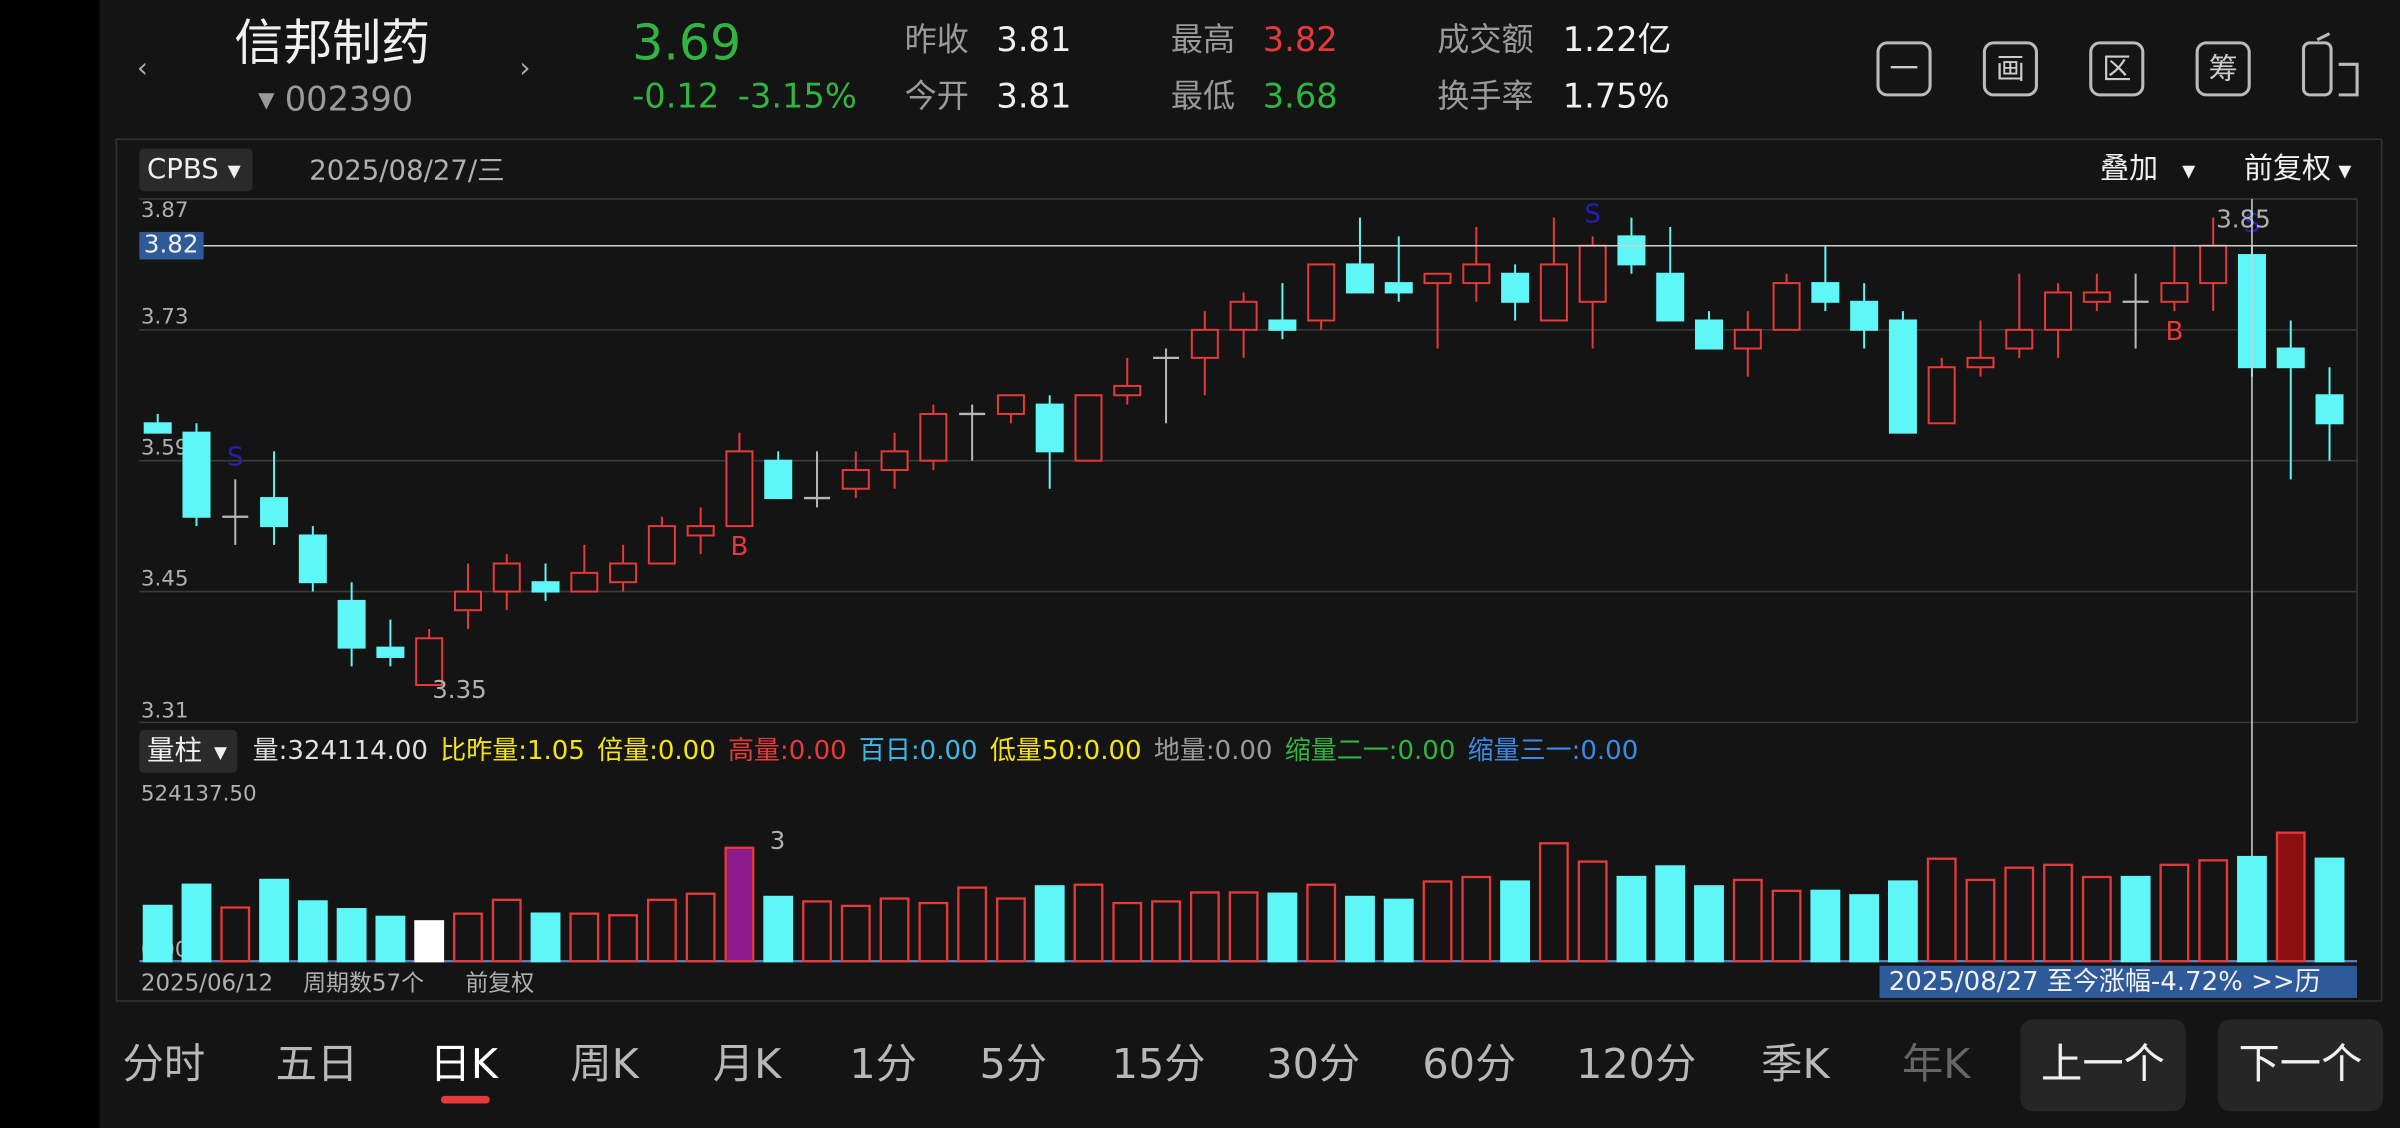 The width and height of the screenshot is (2400, 1128). I want to click on tab: 周K, so click(604, 1064).